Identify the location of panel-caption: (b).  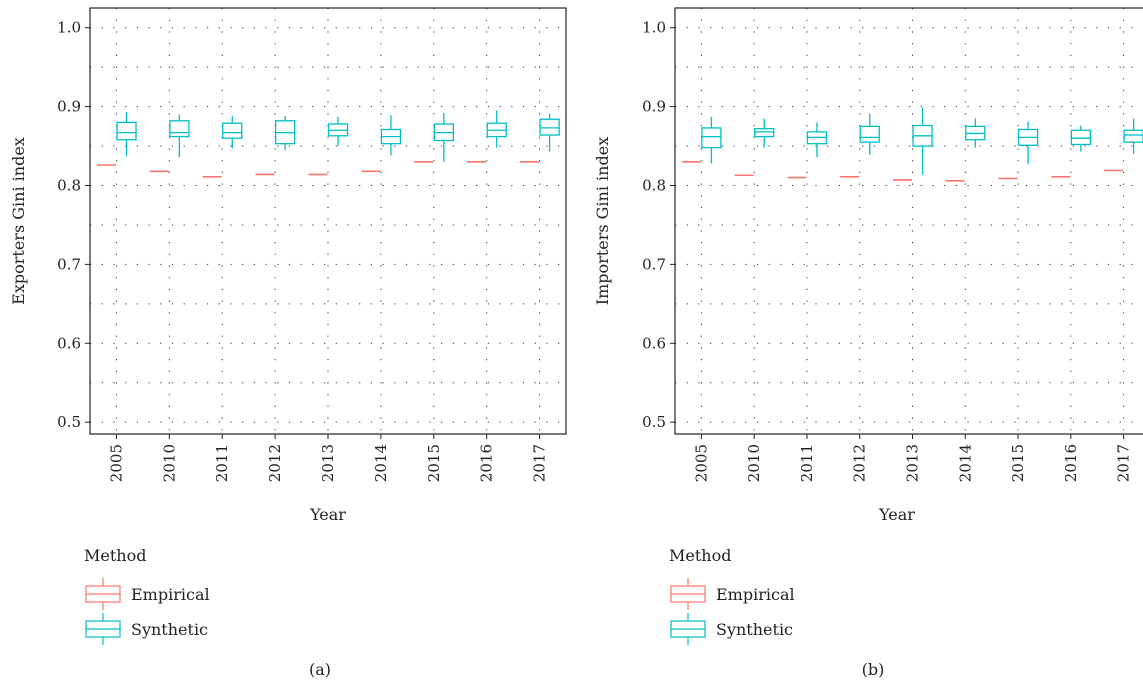
(873, 669).